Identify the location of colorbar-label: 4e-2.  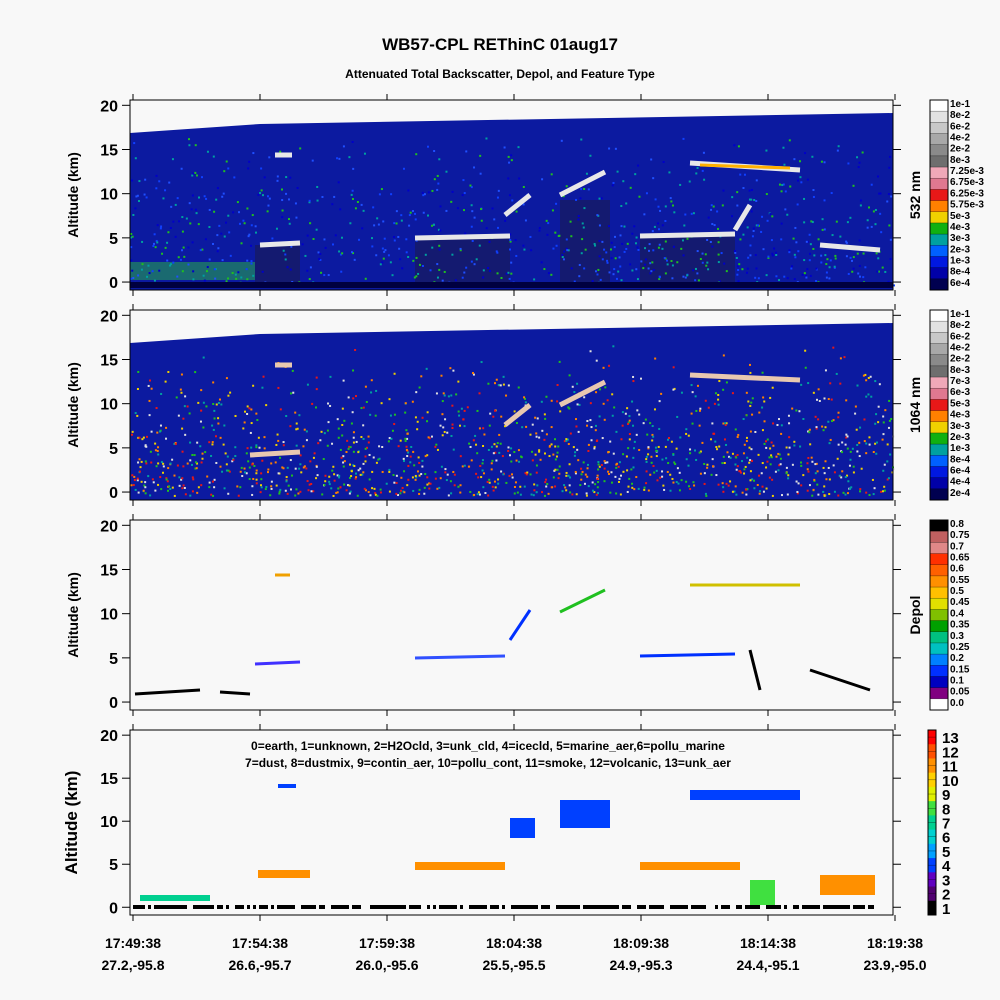
(960, 138).